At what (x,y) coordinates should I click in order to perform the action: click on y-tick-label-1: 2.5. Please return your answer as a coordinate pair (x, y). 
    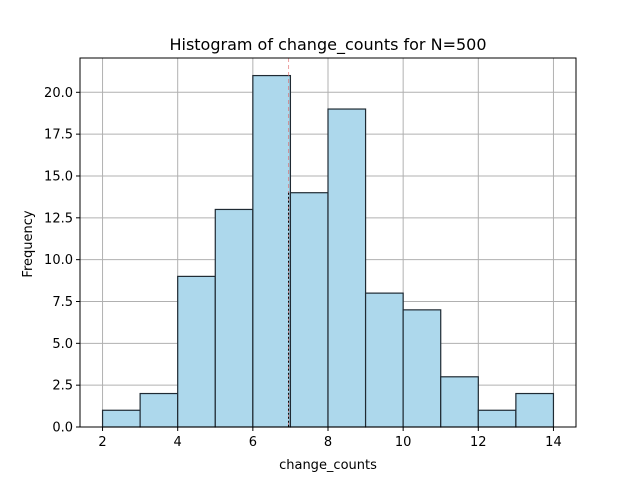
    Looking at the image, I should click on (62, 386).